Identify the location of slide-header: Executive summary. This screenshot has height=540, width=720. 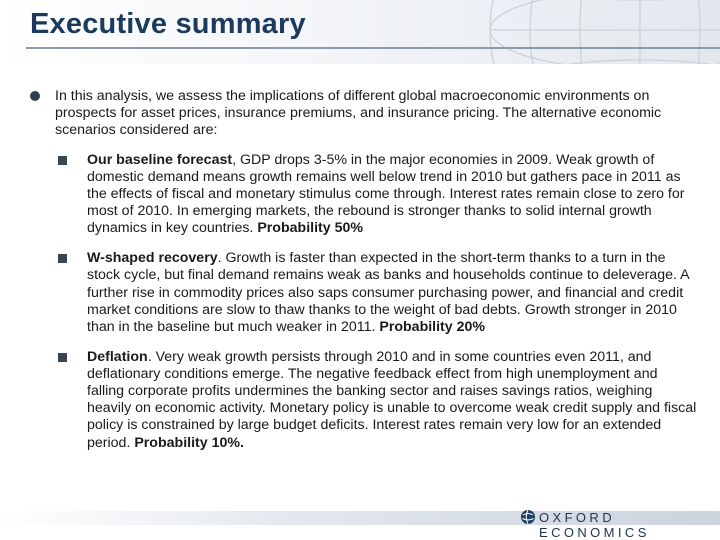
(360, 32).